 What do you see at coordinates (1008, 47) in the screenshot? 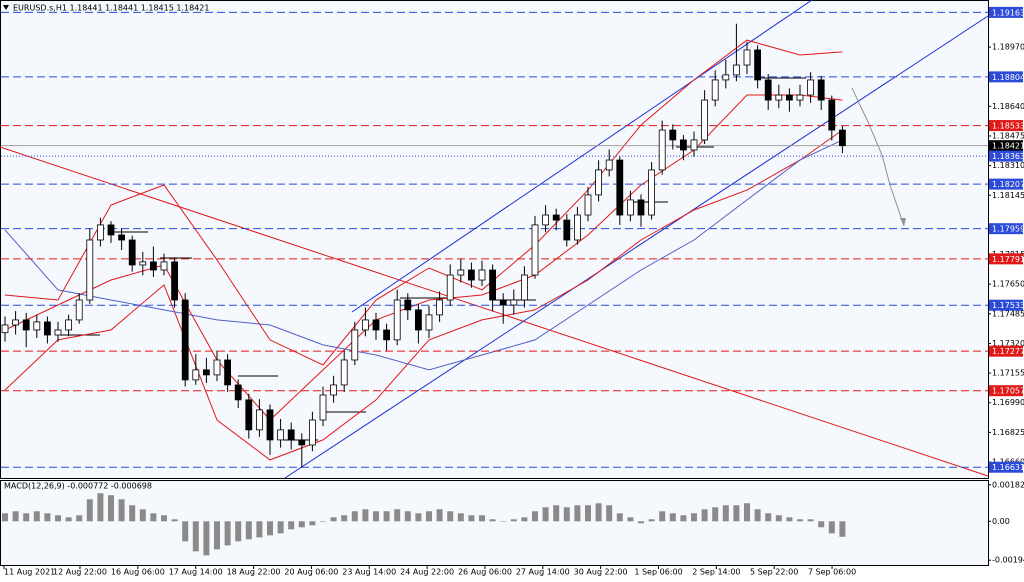
I see `y-tick-label: 1.18970` at bounding box center [1008, 47].